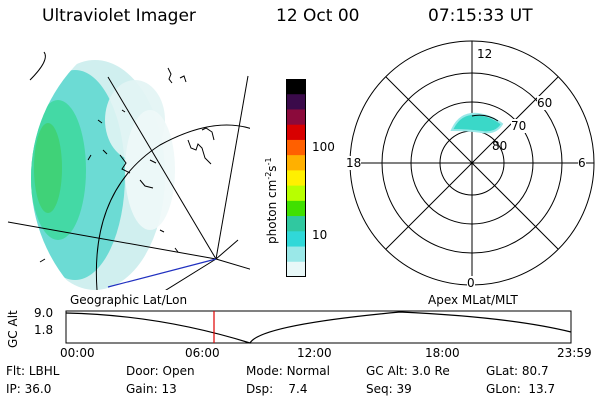 This screenshot has height=400, width=600. I want to click on dsp-value: 7.4, so click(298, 389).